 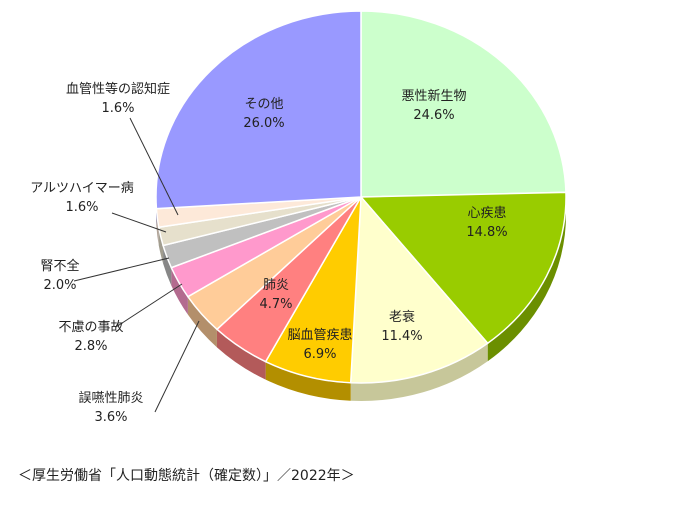 I want to click on slice-side-senility, so click(x=419, y=372).